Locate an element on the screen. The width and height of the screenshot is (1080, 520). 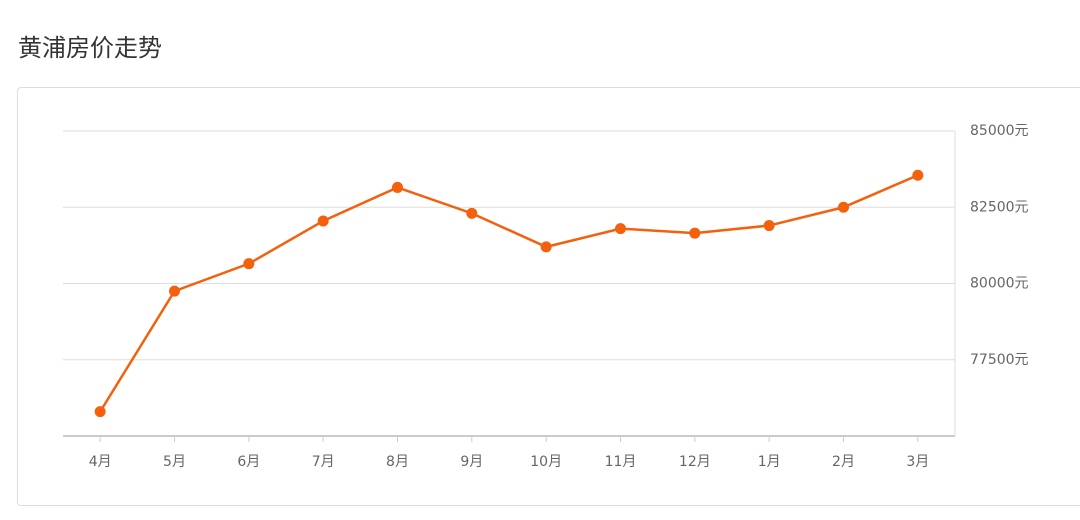
y-tick-label: 85000元 is located at coordinates (999, 131).